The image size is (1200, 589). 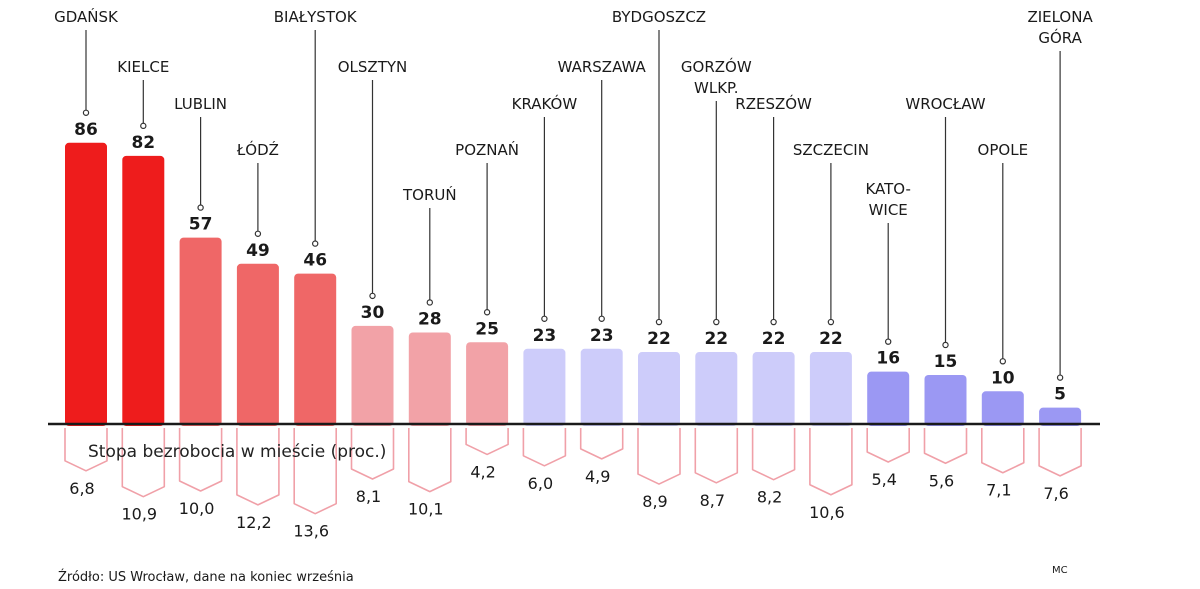 I want to click on category-label: GÓRA, so click(x=1060, y=37).